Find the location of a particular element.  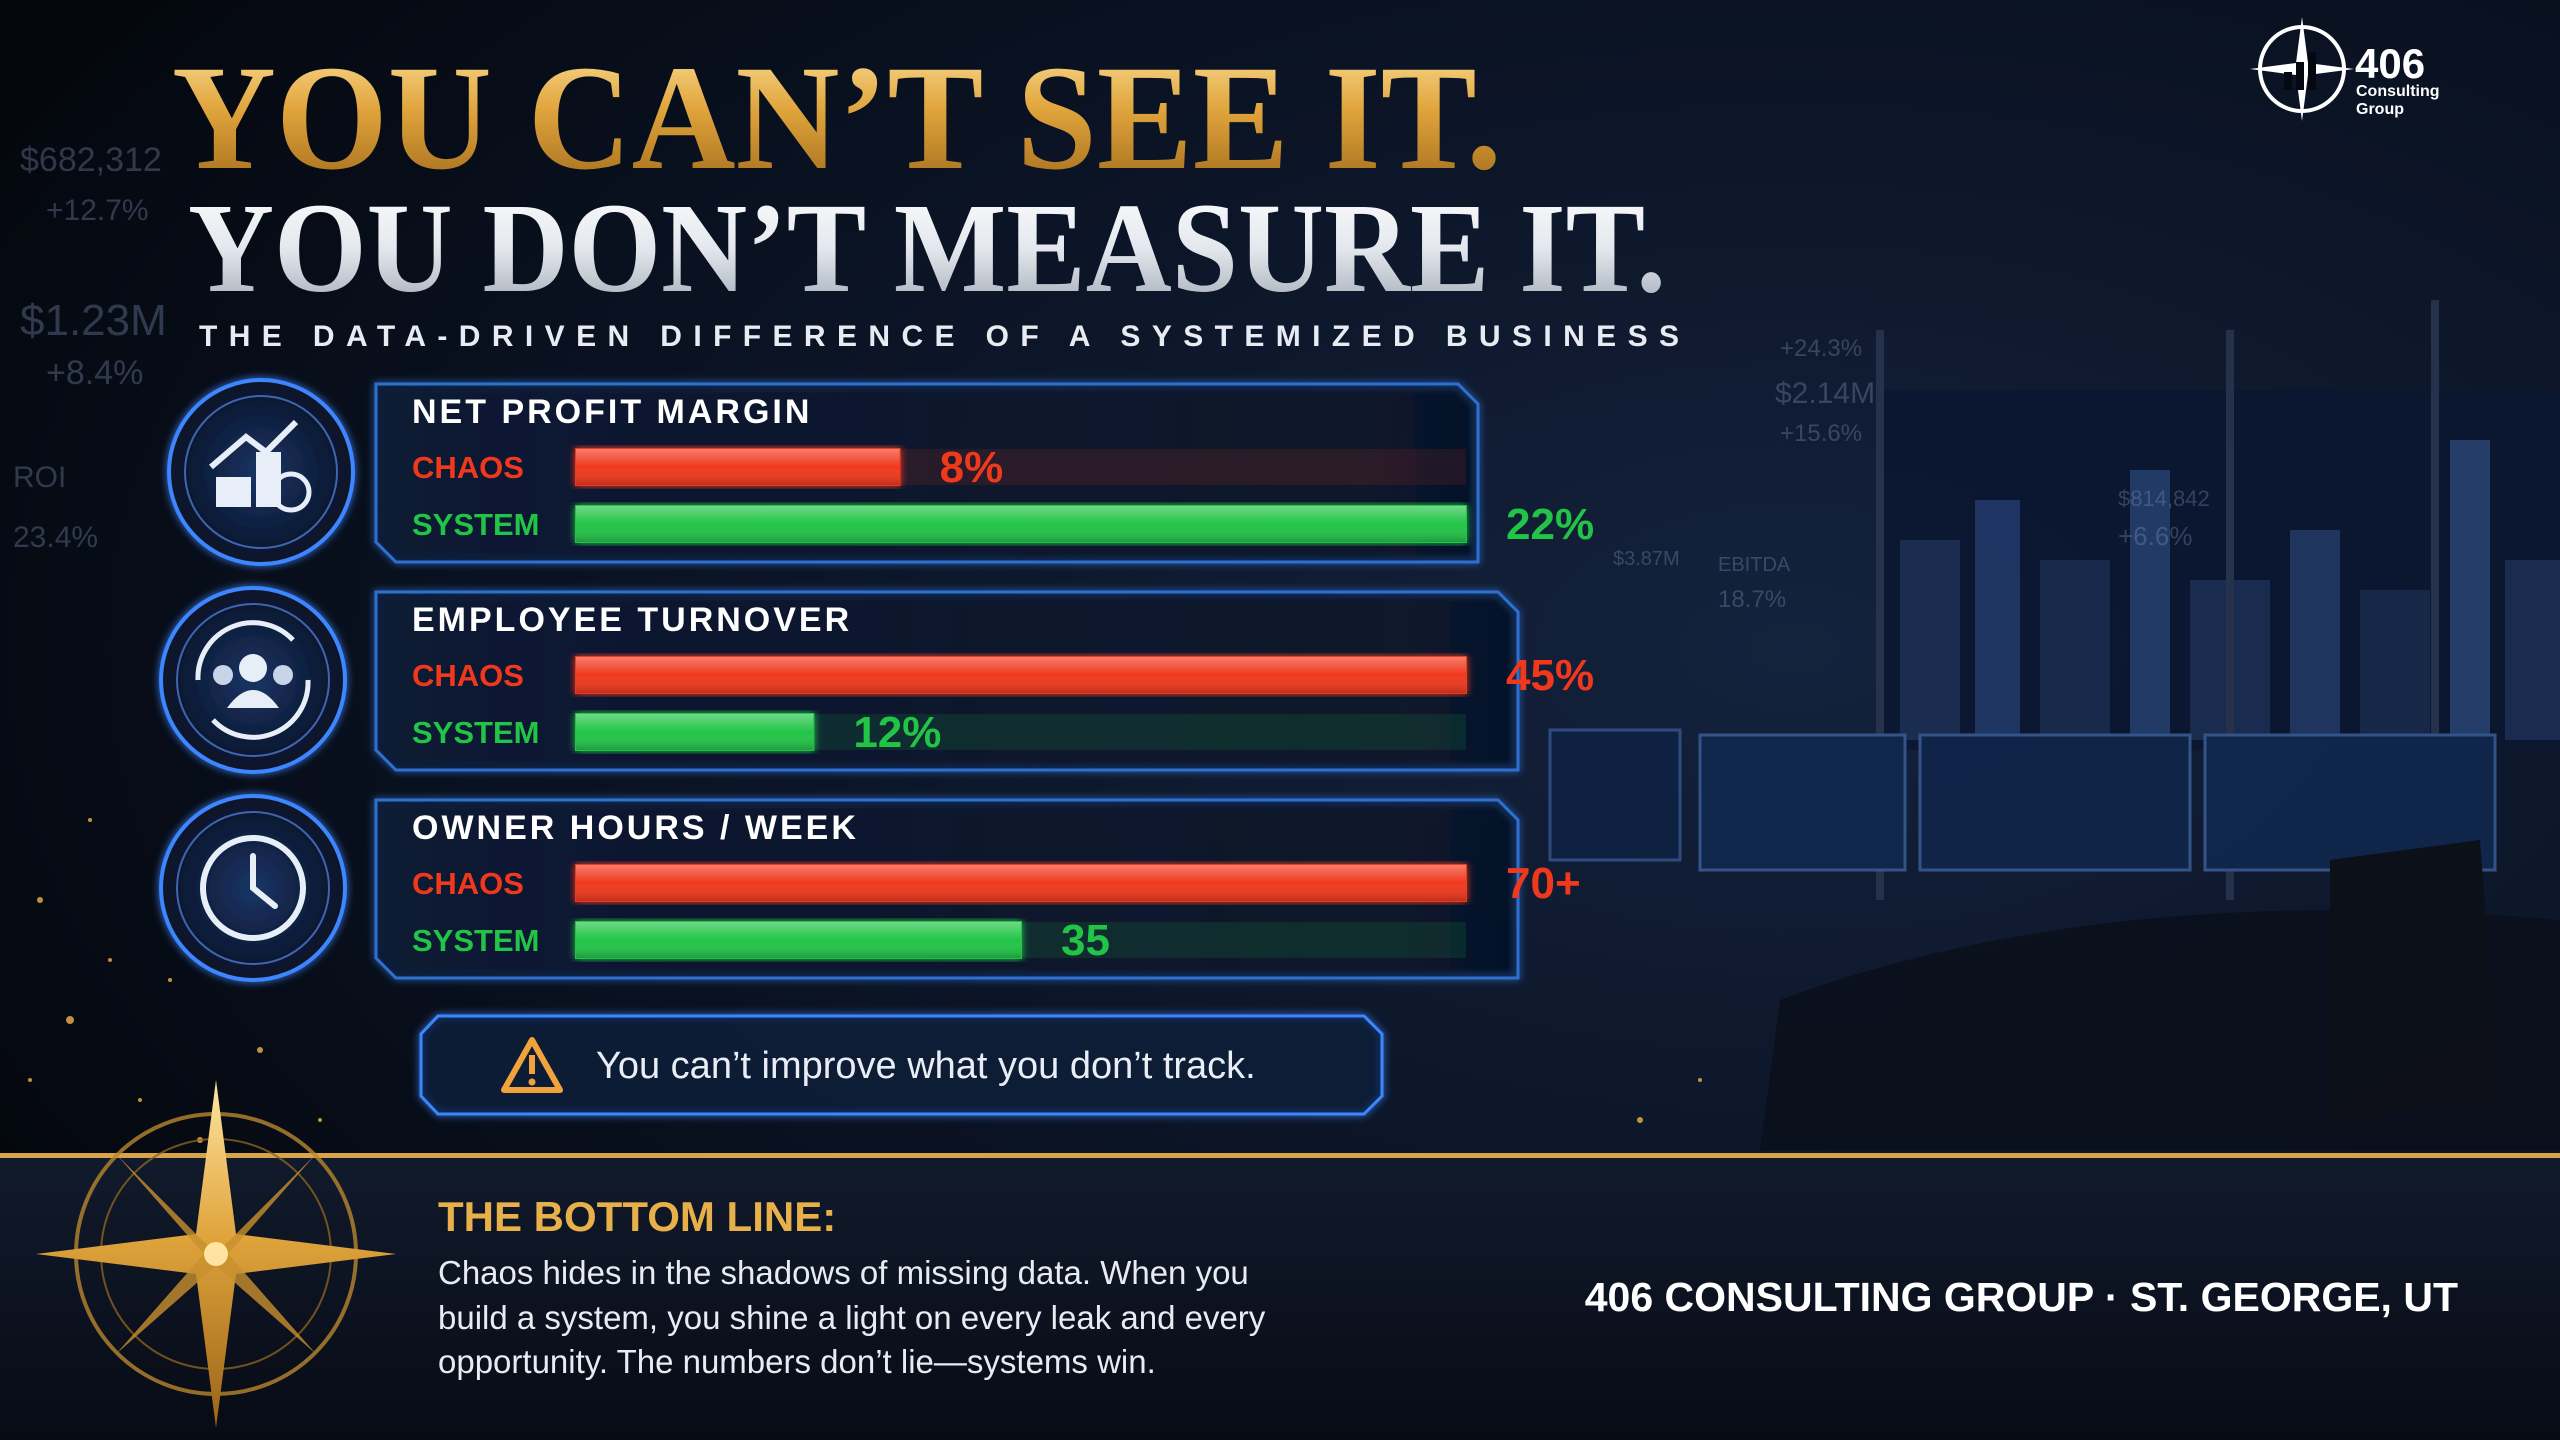

title-line1: YOU CAN’T SEE IT. is located at coordinates (837, 118).